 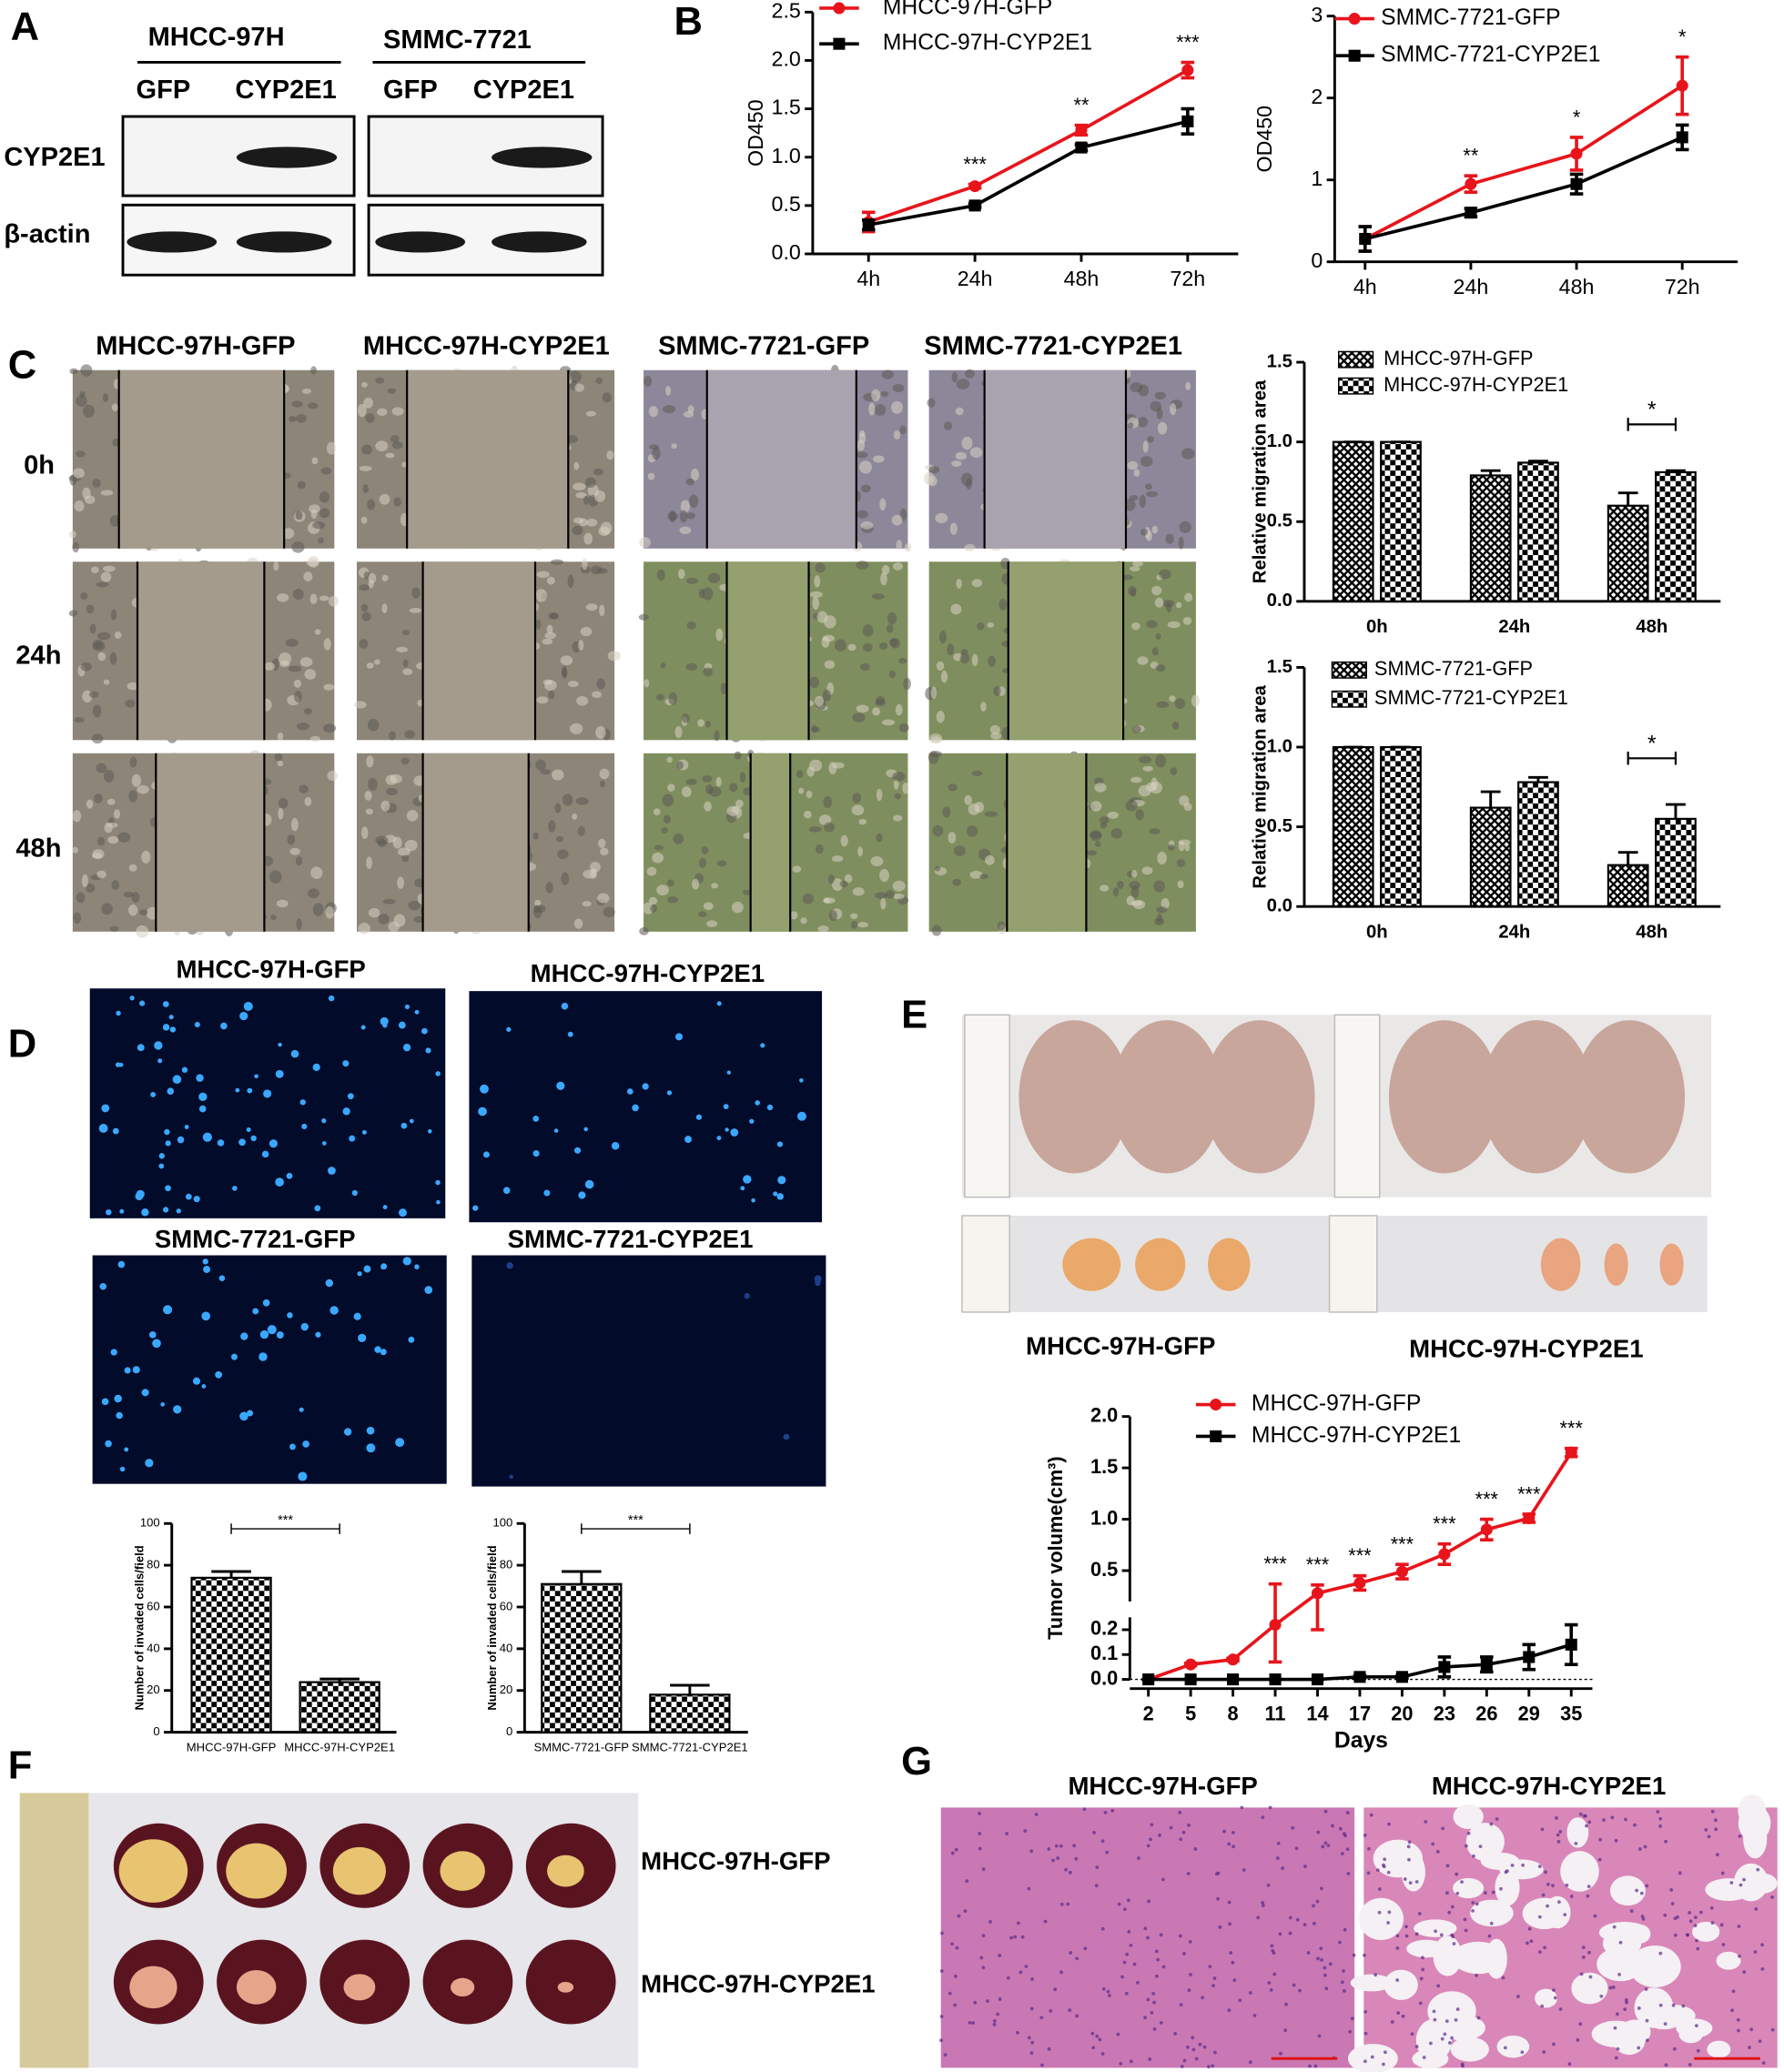 What do you see at coordinates (360, 1987) in the screenshot?
I see `tumor` at bounding box center [360, 1987].